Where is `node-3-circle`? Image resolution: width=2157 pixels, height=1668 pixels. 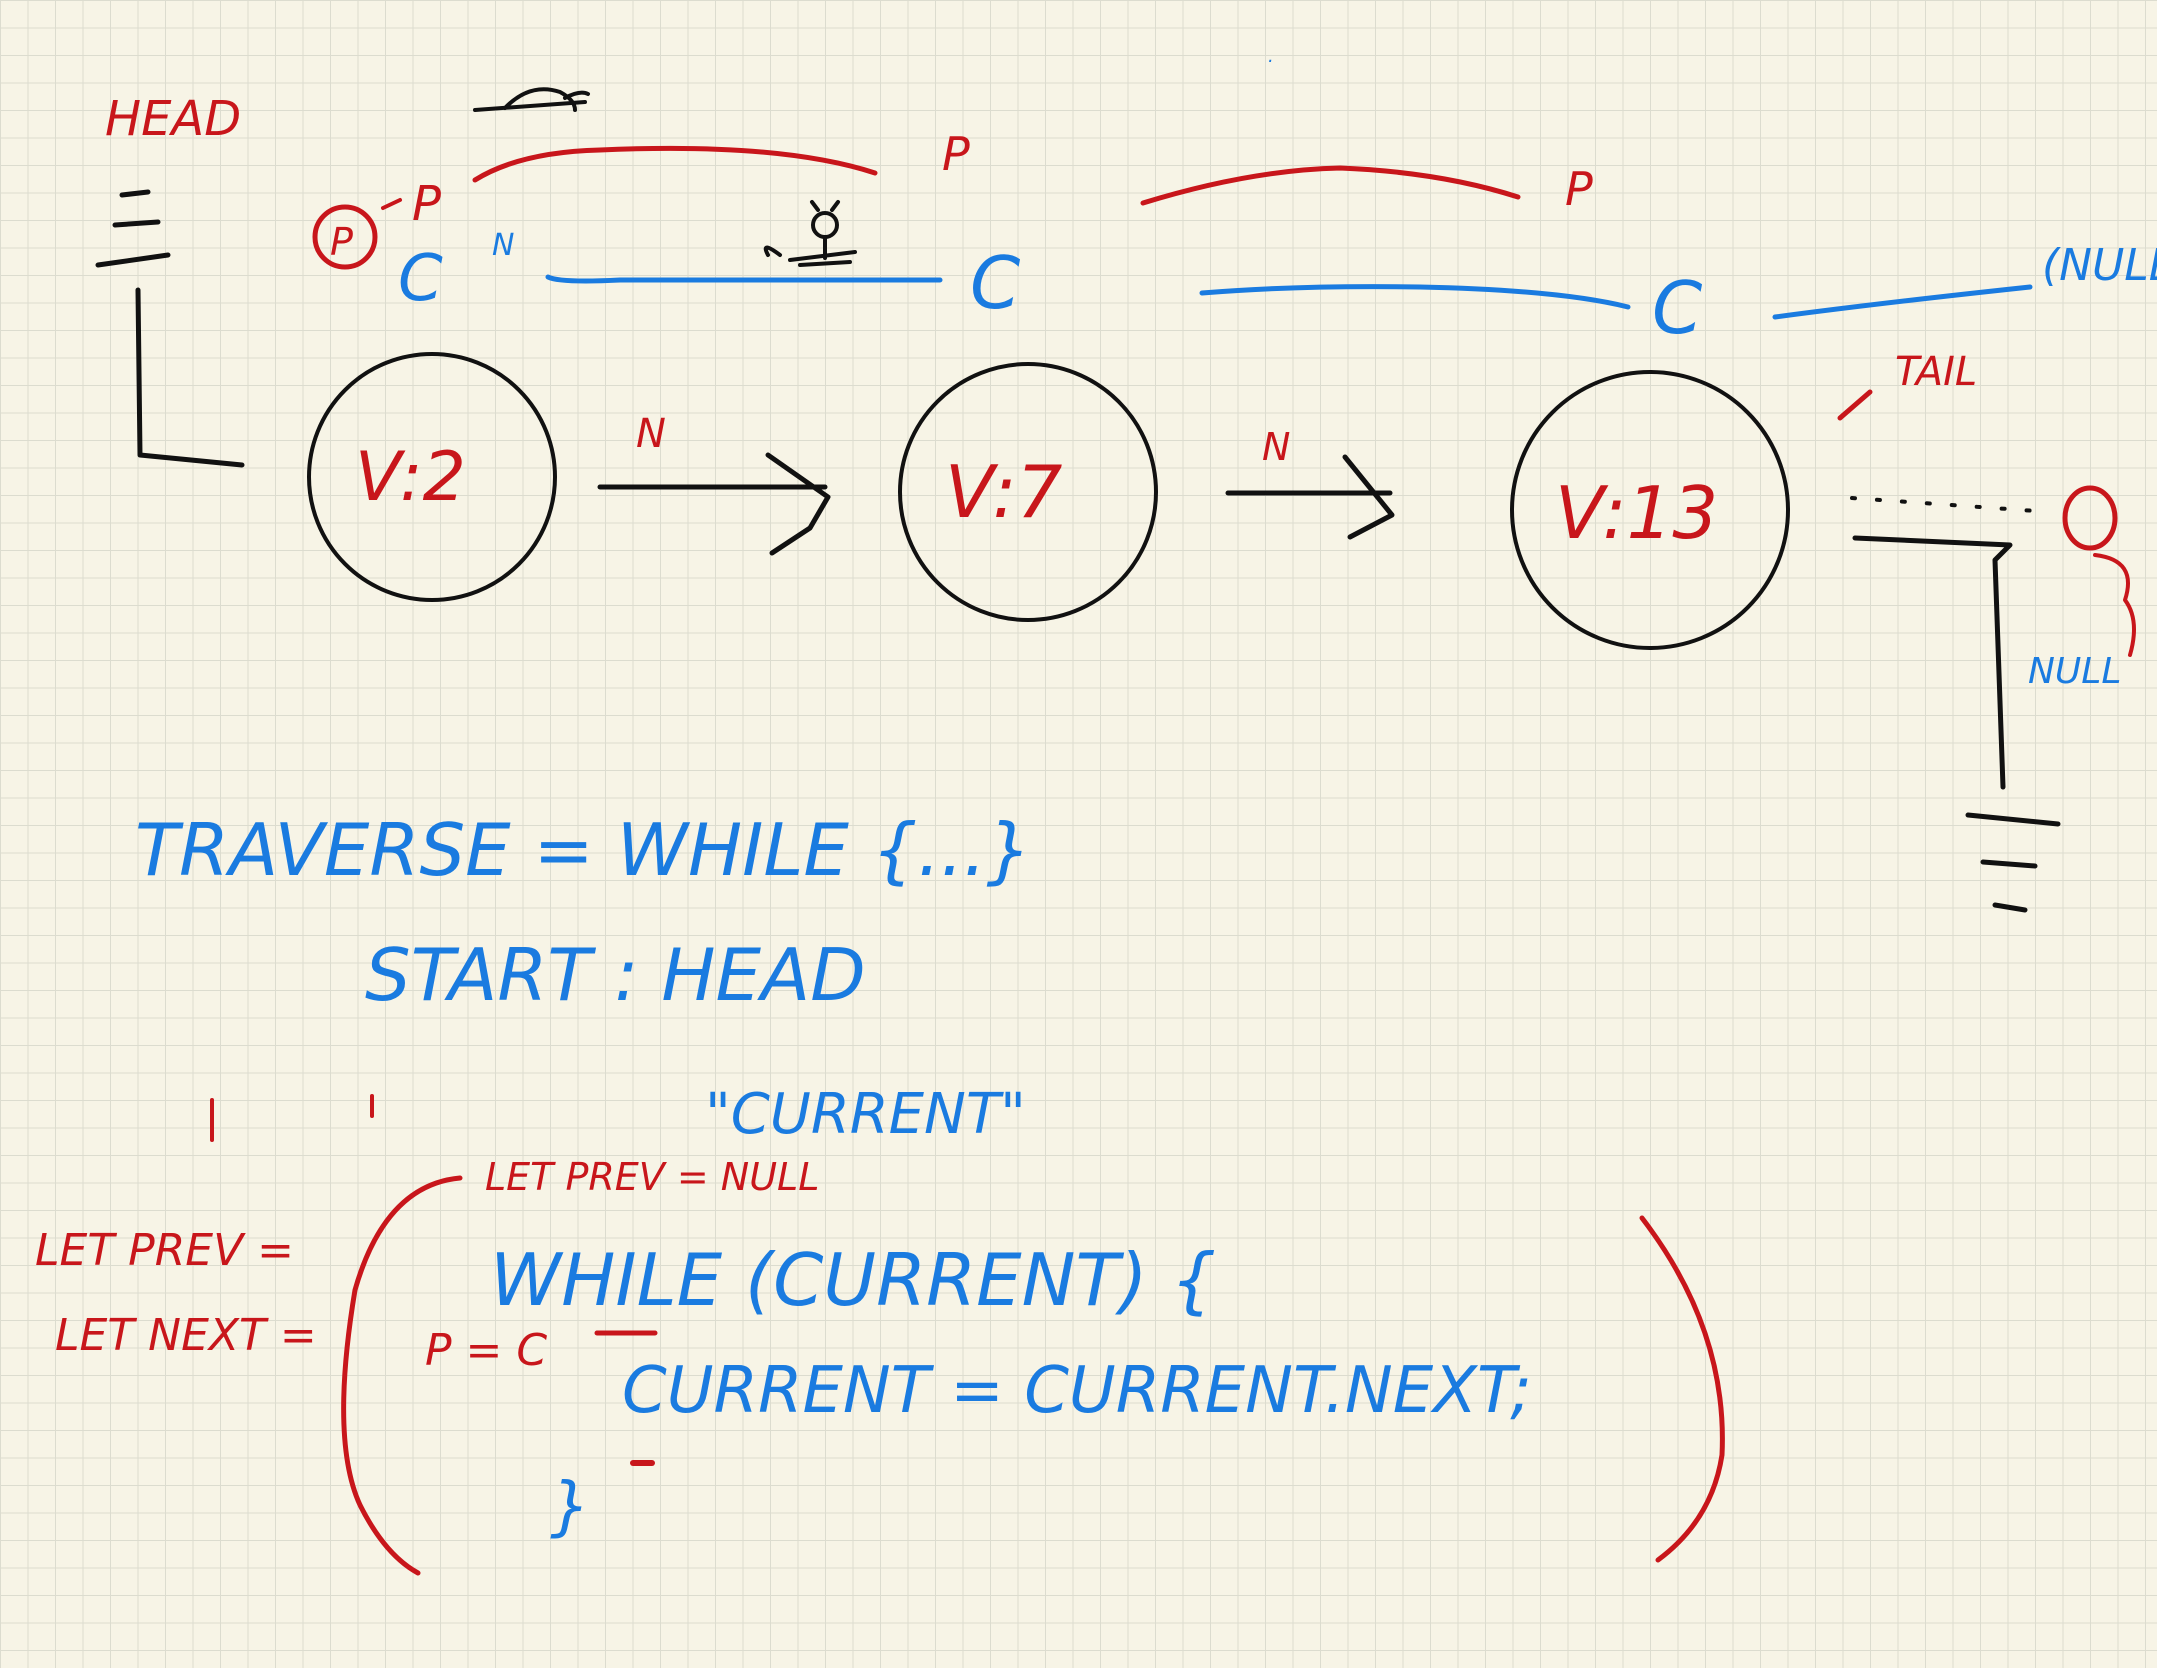 node-3-circle is located at coordinates (1650, 510).